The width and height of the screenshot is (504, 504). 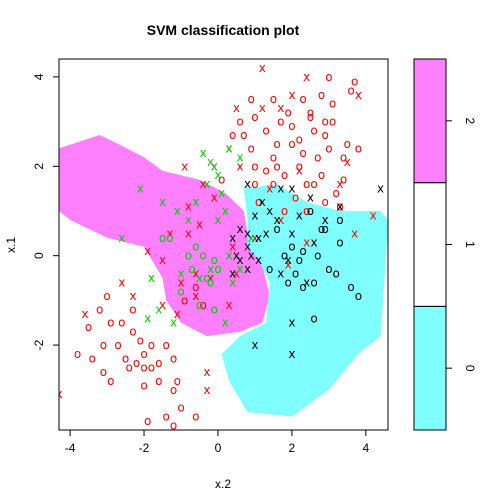 What do you see at coordinates (470, 368) in the screenshot?
I see `legend-label-0: 0` at bounding box center [470, 368].